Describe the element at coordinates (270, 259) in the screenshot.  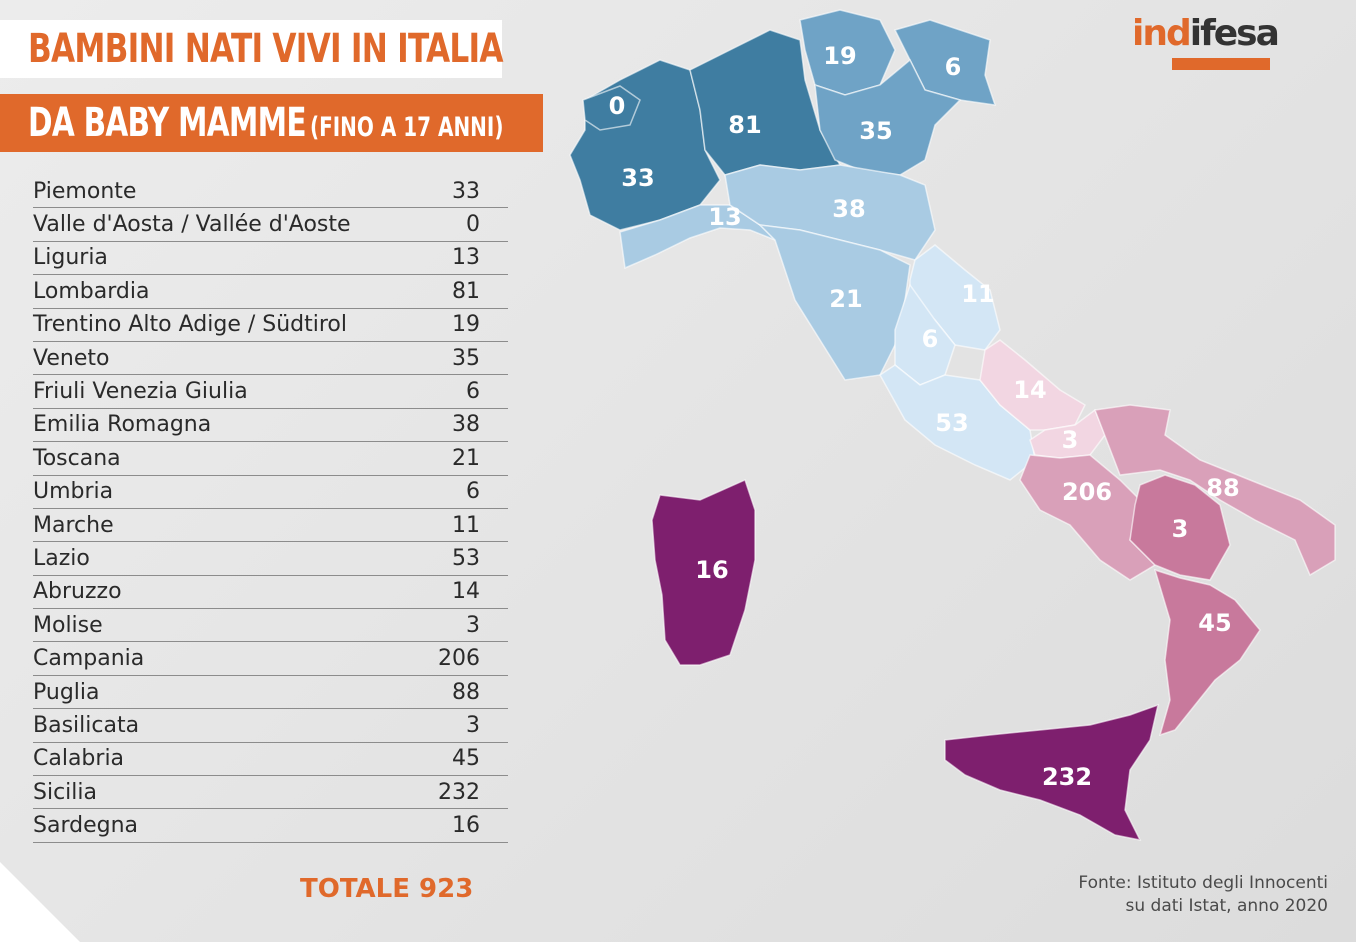
I see `table-row: Liguria 13` at that location.